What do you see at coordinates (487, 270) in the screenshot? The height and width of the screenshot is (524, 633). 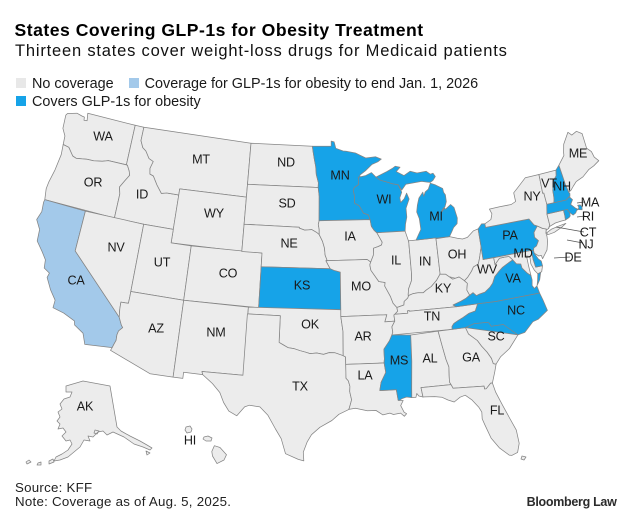 I see `svg-text: WV` at bounding box center [487, 270].